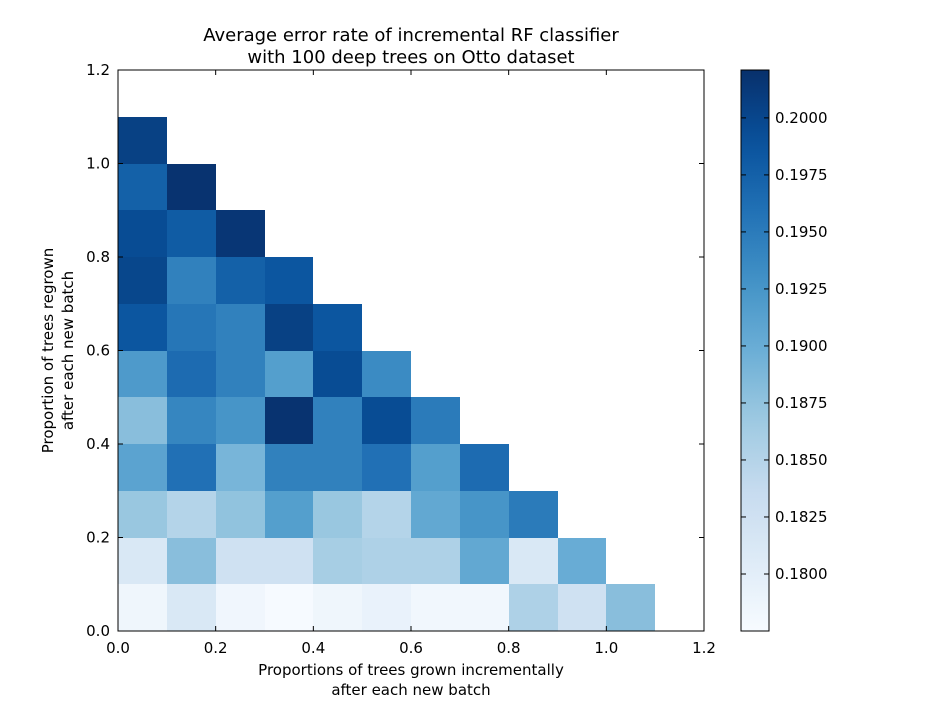  Describe the element at coordinates (98, 351) in the screenshot. I see `y-tick-label: 0.6` at that location.